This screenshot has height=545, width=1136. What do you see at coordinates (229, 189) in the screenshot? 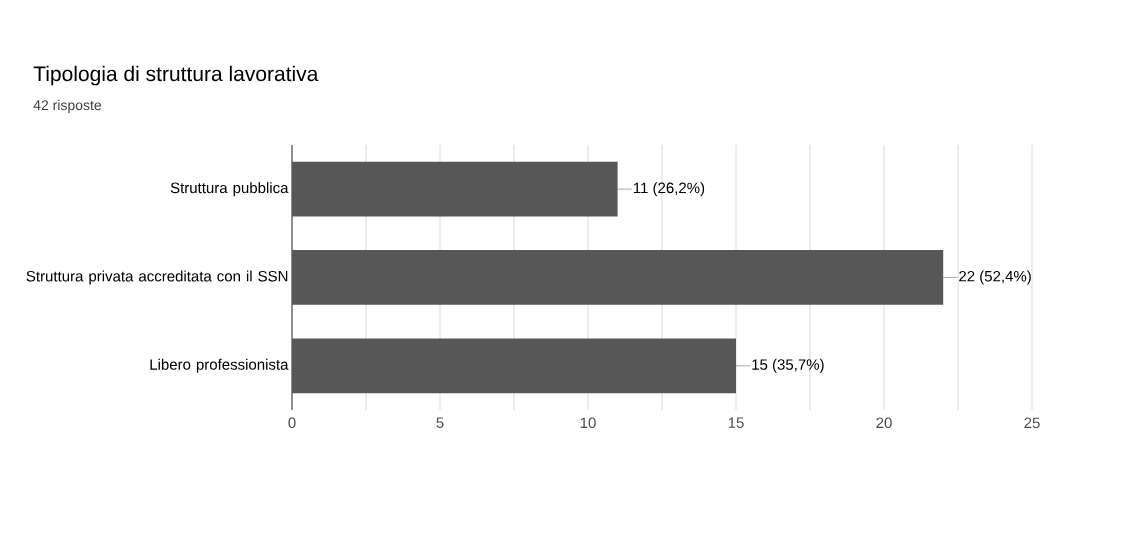
I see `y-tick-label: Struttura pubblica` at bounding box center [229, 189].